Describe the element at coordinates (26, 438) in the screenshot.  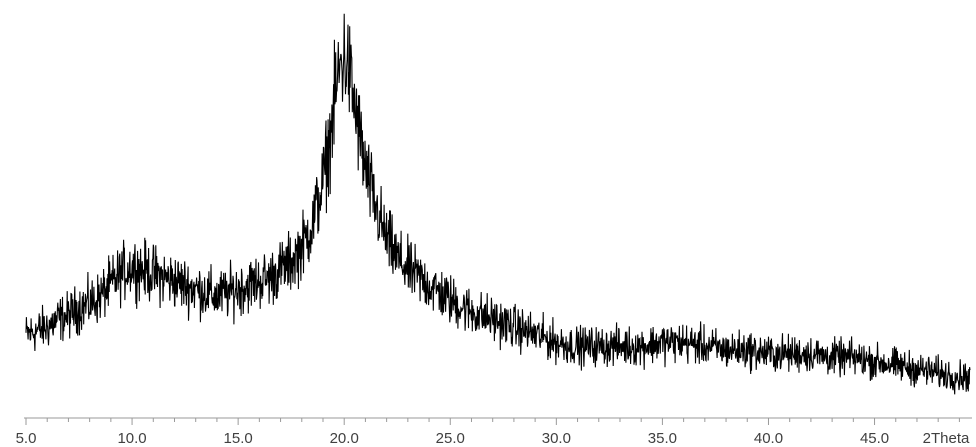
I see `x-tick-label: 5.0` at that location.